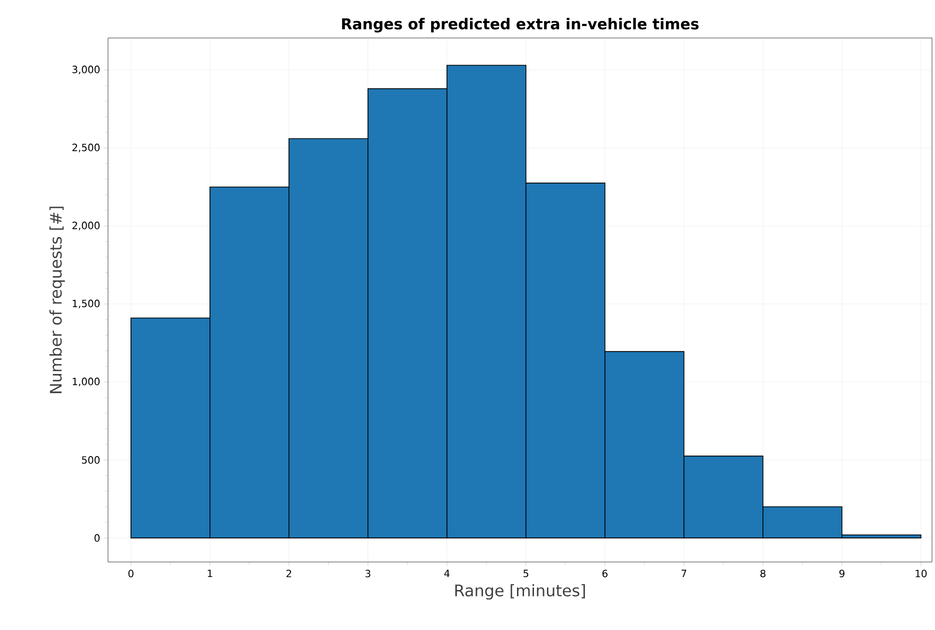 This screenshot has width=935, height=630. I want to click on x-tick-label: 4, so click(447, 574).